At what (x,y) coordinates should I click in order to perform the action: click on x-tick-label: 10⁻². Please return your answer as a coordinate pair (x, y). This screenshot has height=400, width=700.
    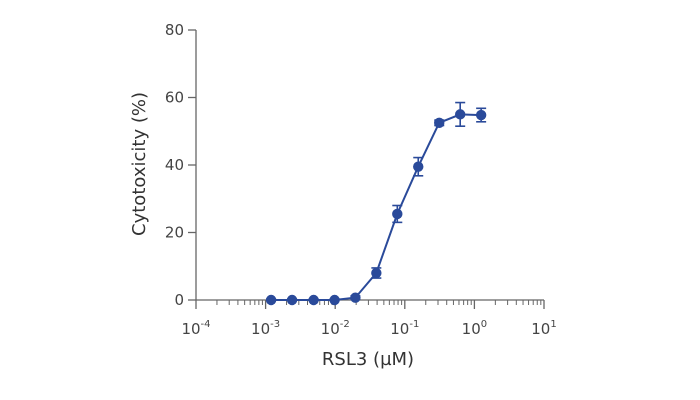
    Looking at the image, I should click on (335, 328).